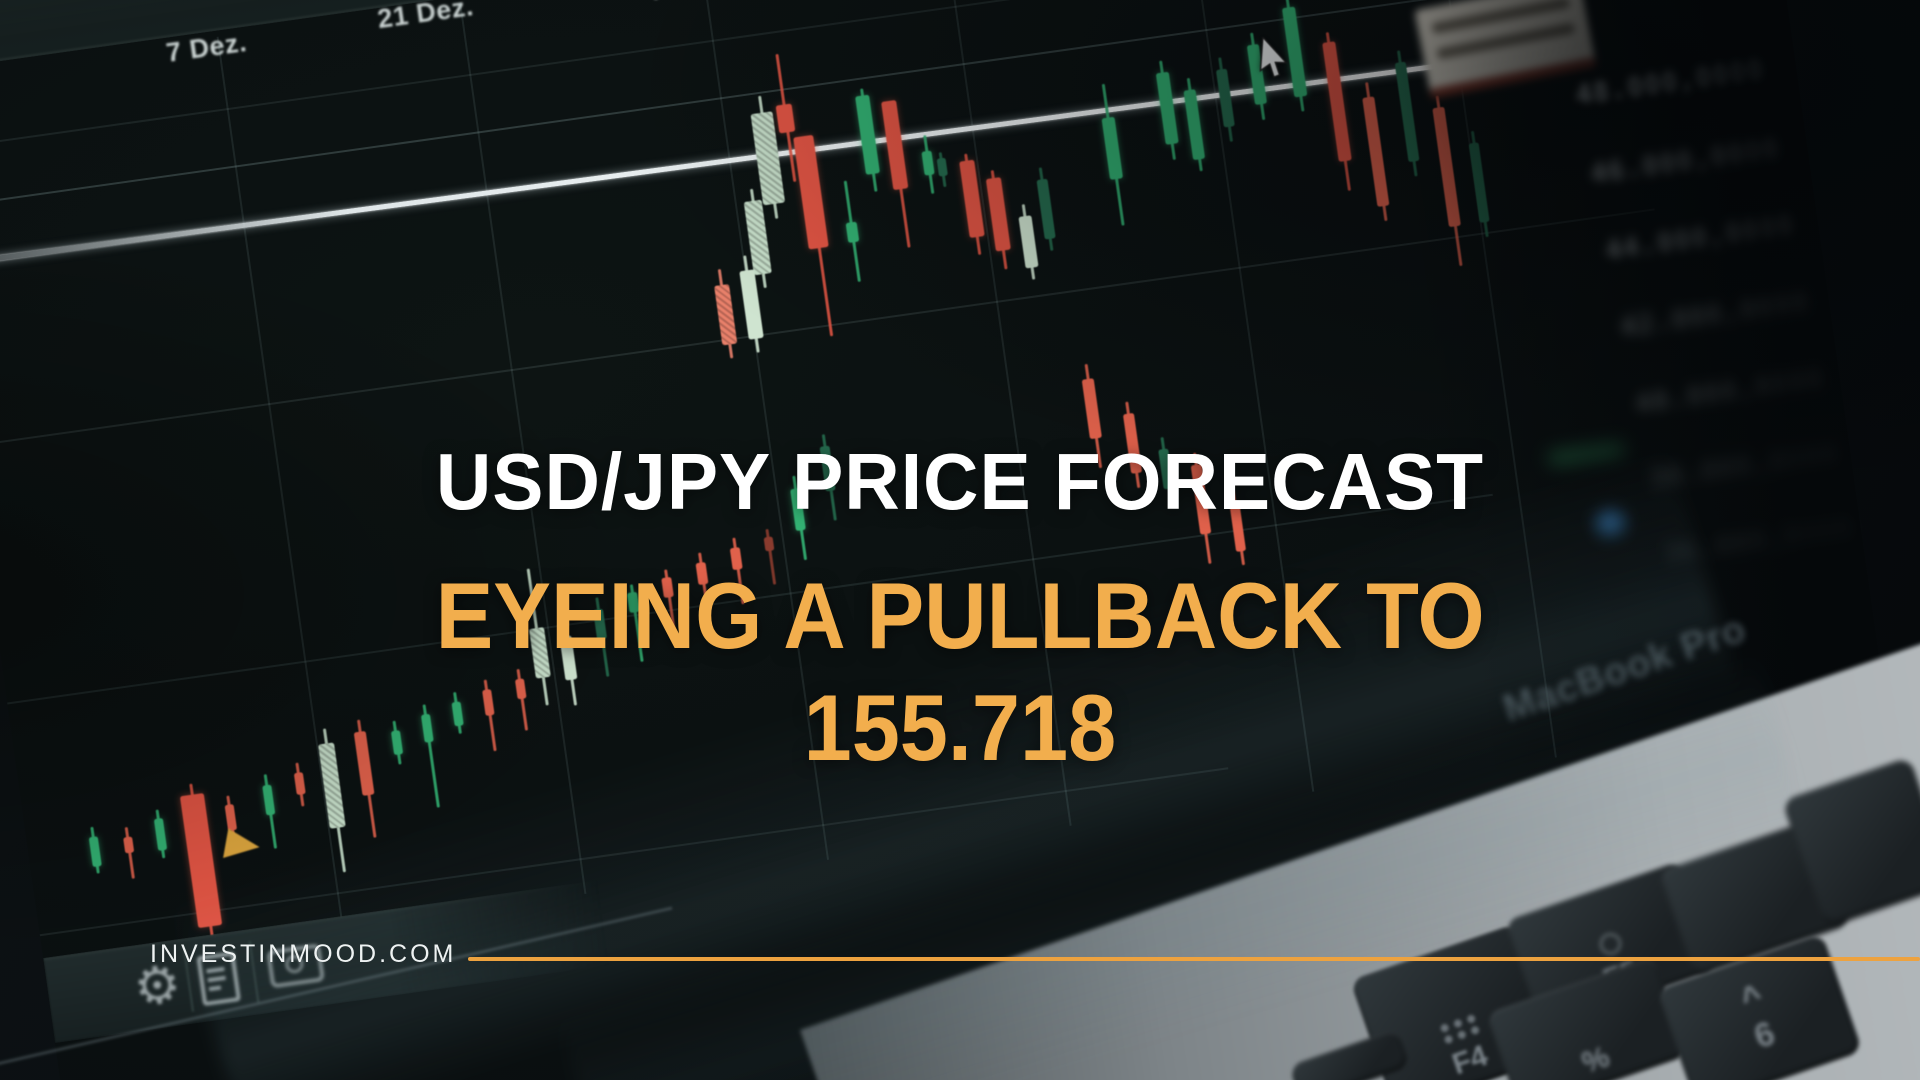 This screenshot has width=1920, height=1080. What do you see at coordinates (296, 966) in the screenshot?
I see `camera-icon` at bounding box center [296, 966].